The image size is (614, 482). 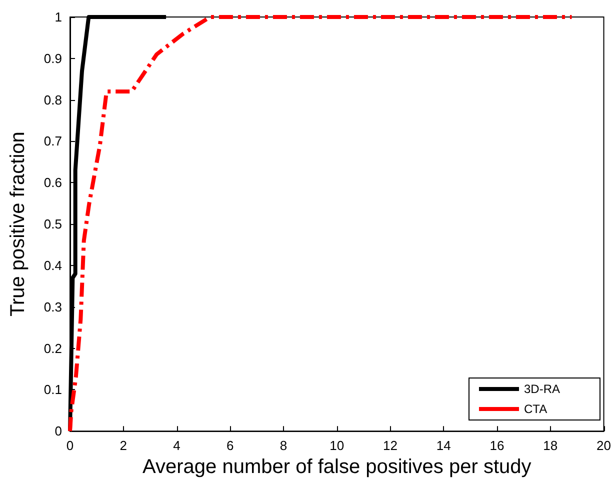 What do you see at coordinates (53, 58) in the screenshot?
I see `y-tick-label: 0.9` at bounding box center [53, 58].